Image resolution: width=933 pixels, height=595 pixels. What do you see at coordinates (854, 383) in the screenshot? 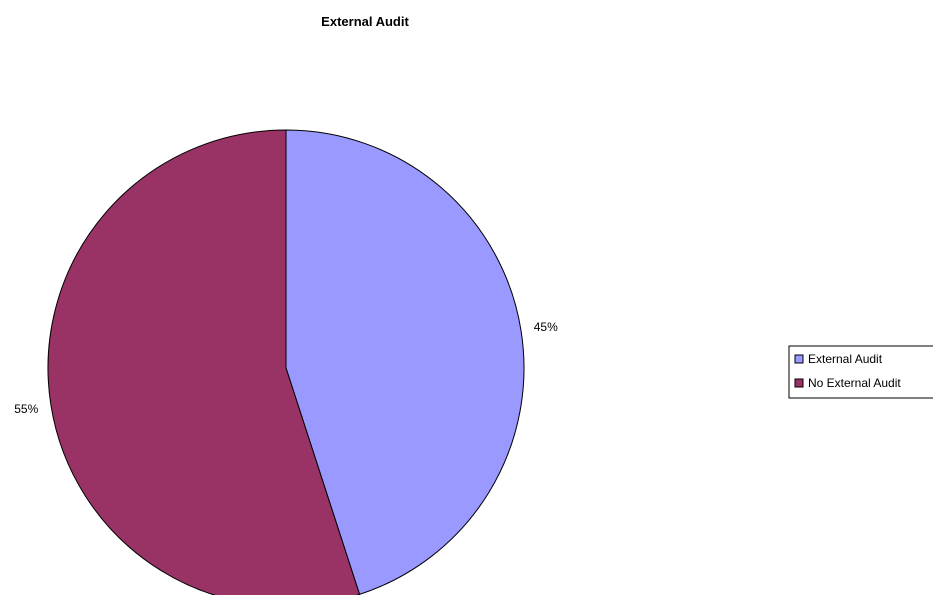
I see `legend-label-no-external-audit: No External Audit` at bounding box center [854, 383].